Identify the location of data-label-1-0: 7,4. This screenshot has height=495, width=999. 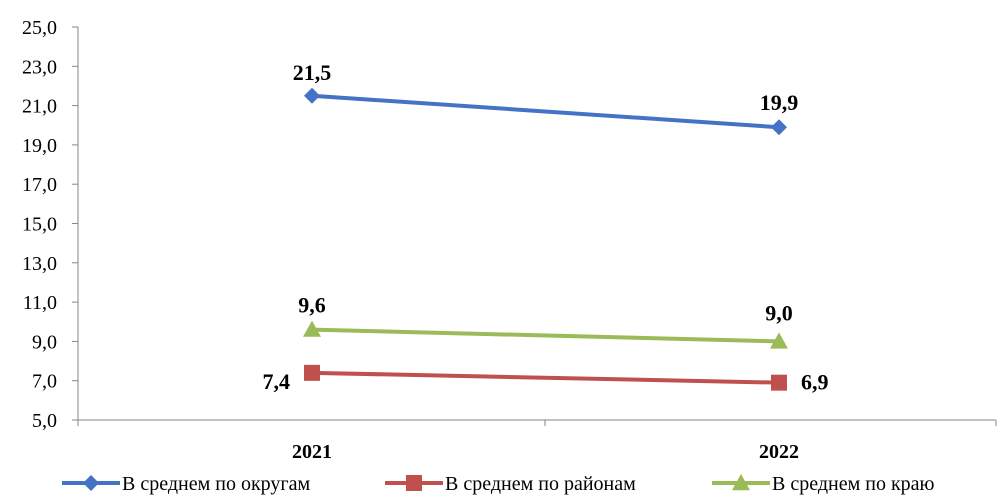
(277, 381).